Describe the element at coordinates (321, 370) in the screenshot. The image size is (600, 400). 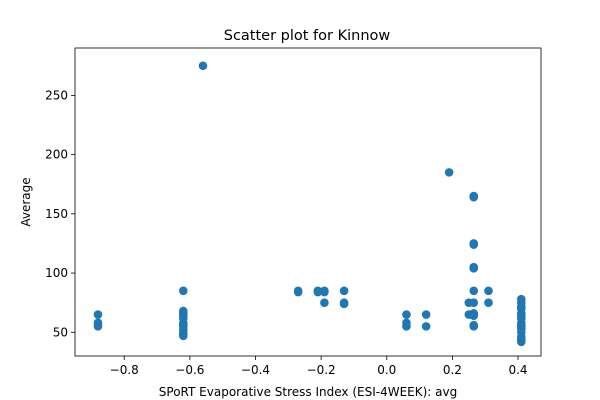
I see `x-tick-label: −0.2` at that location.